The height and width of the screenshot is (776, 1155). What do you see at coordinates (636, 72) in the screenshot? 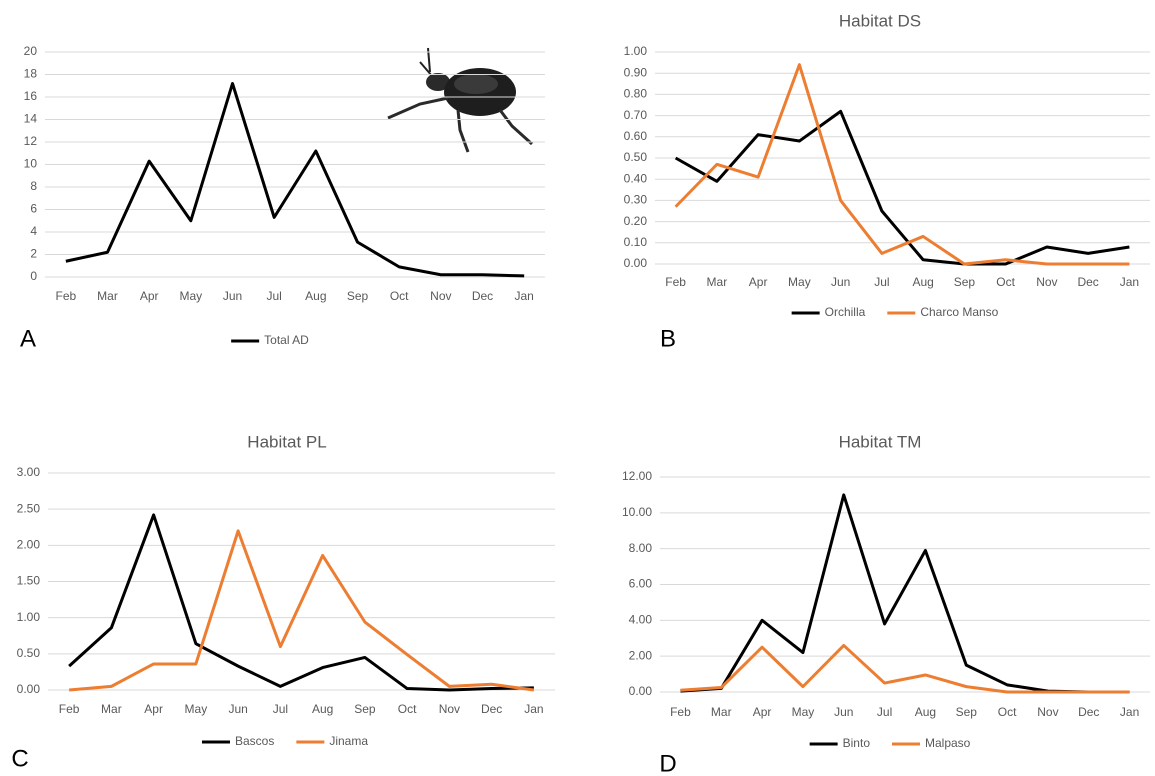
I see `y-tick-label: 0.90` at bounding box center [636, 72].